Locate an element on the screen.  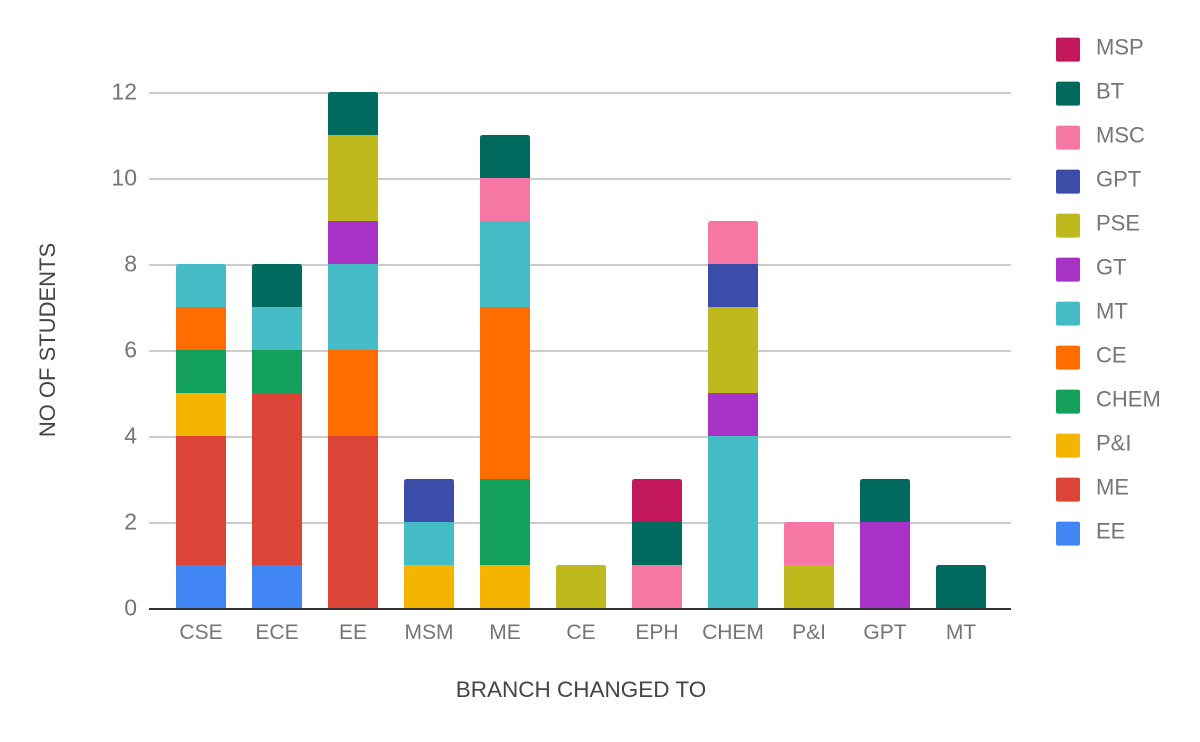
svg-text: 10 is located at coordinates (124, 178).